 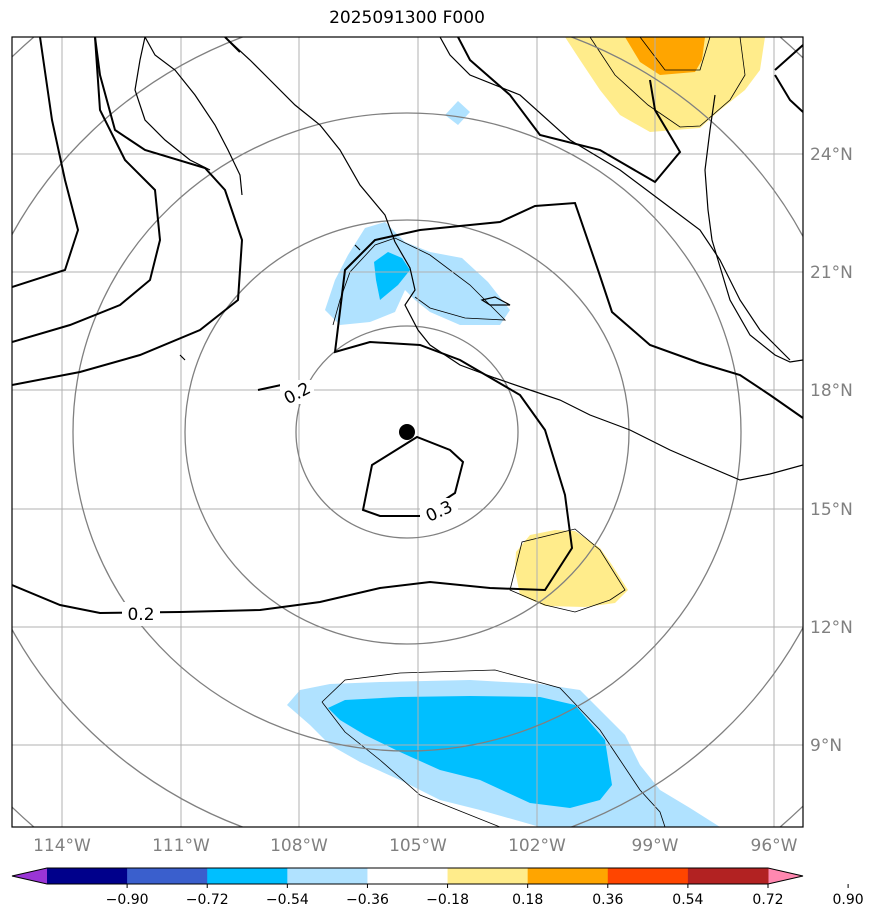 What do you see at coordinates (831, 510) in the screenshot?
I see `lat-label: 15°N` at bounding box center [831, 510].